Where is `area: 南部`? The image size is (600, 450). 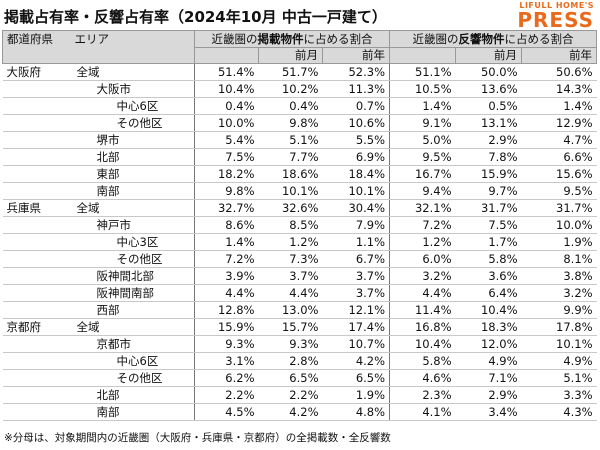
area: 南部 is located at coordinates (132, 191).